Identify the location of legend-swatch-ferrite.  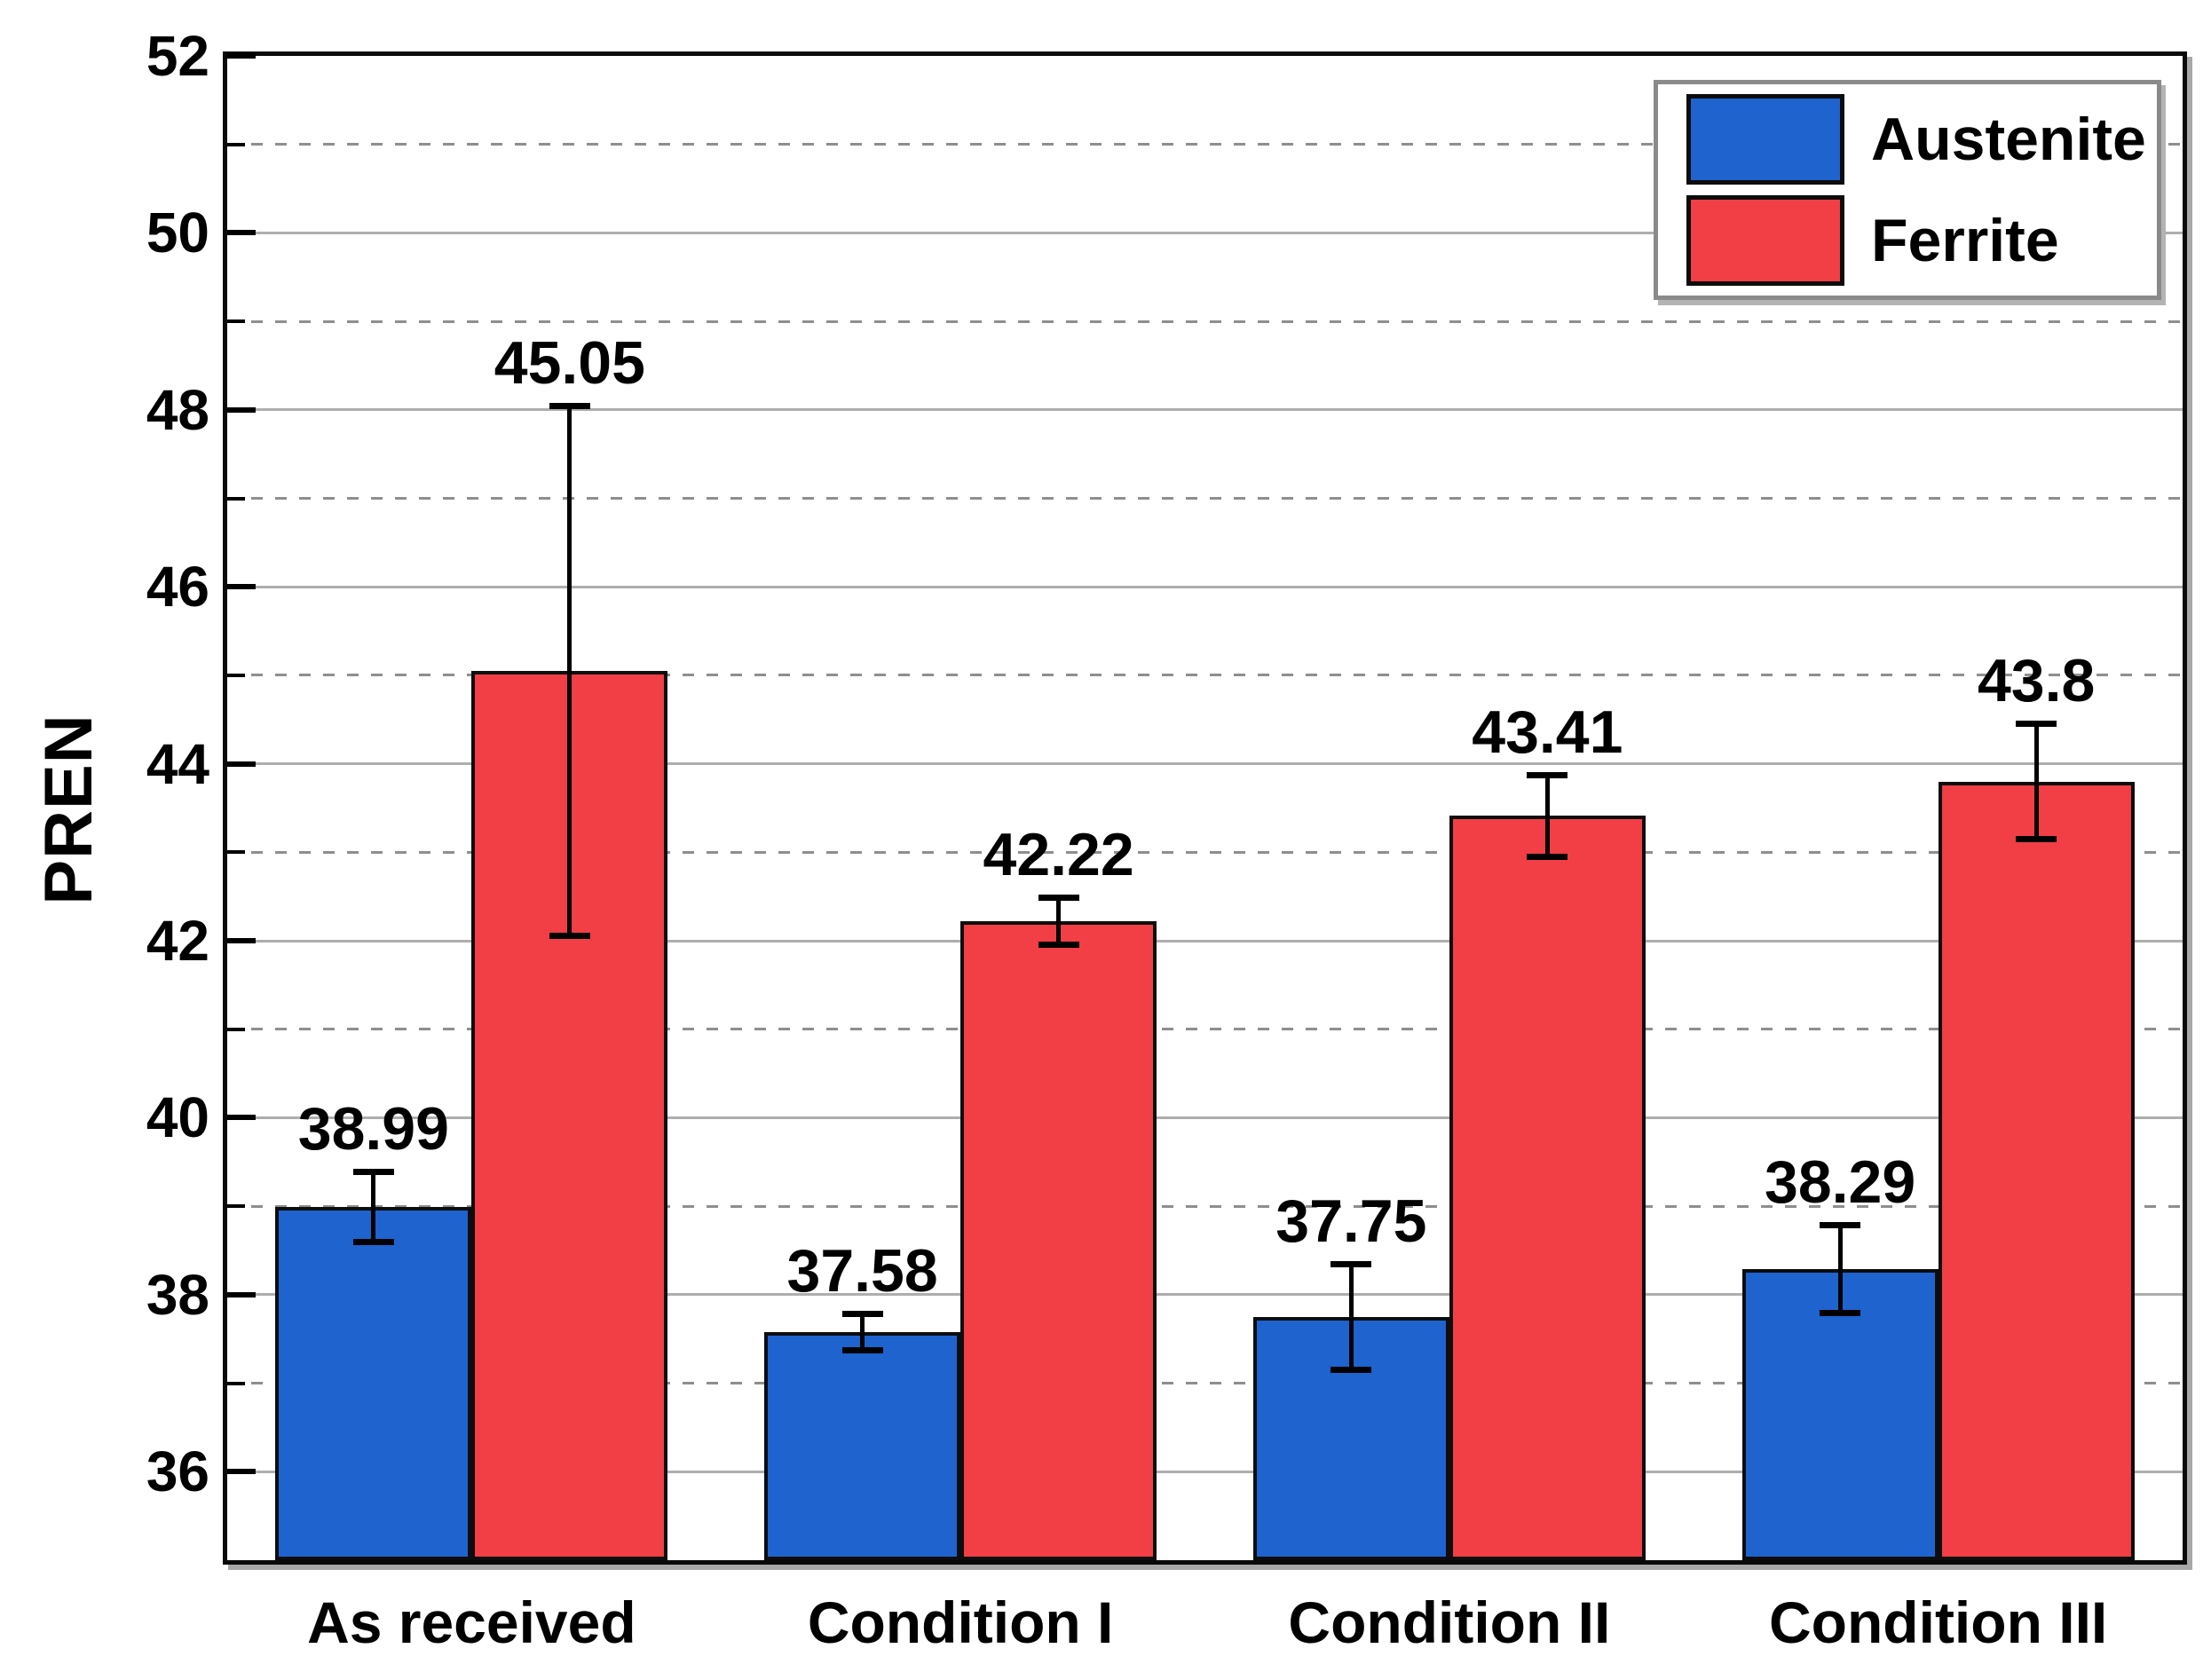
(1765, 240).